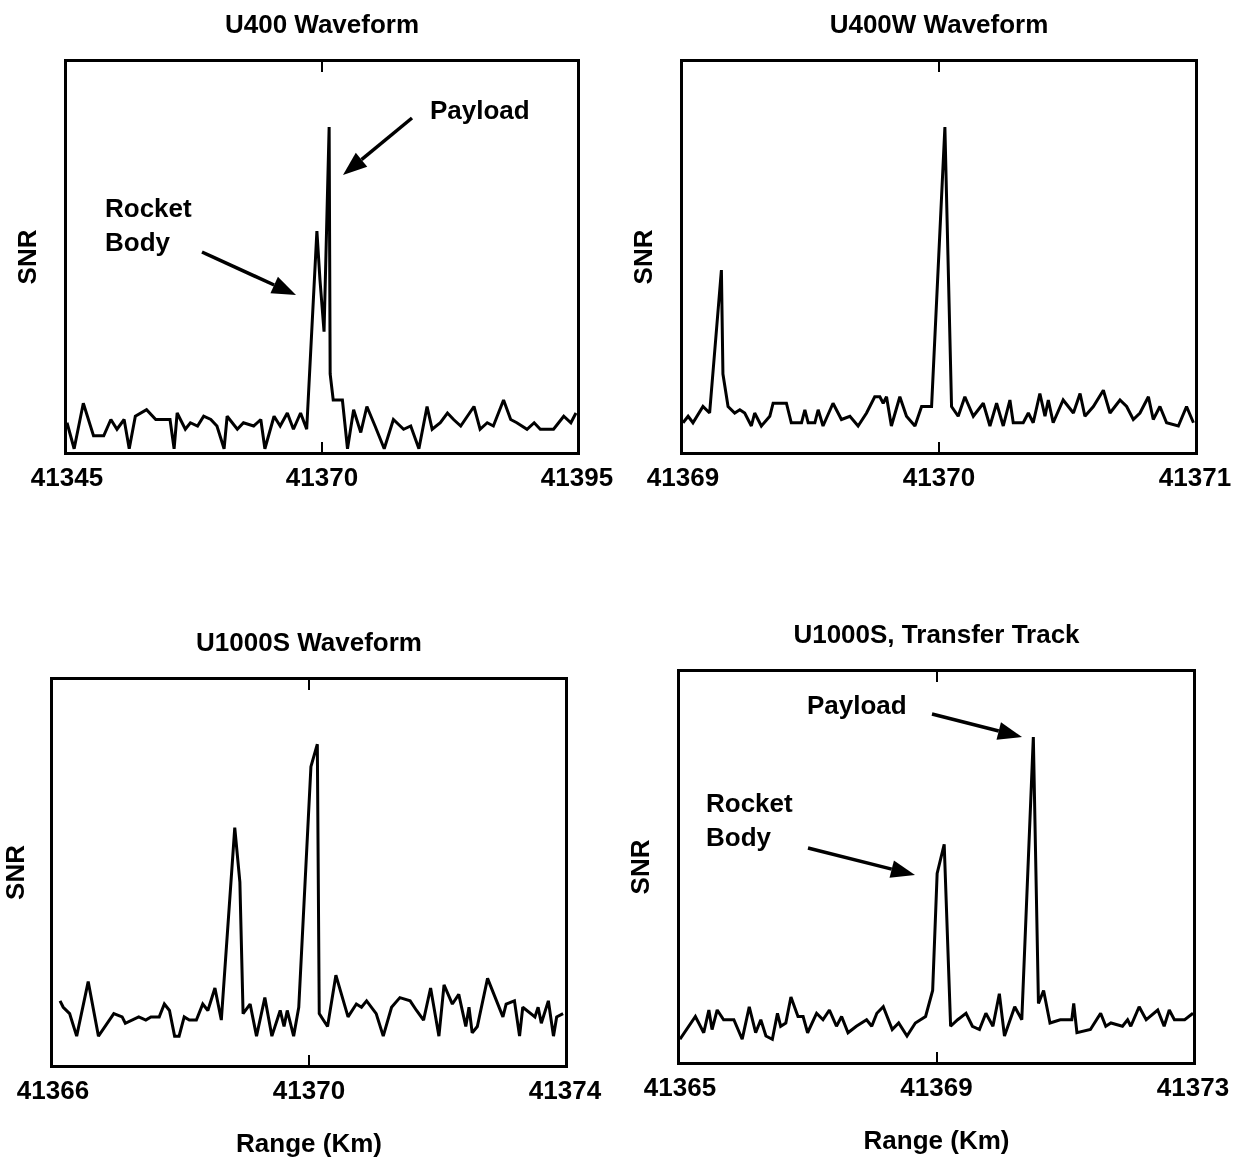  Describe the element at coordinates (1193, 1087) in the screenshot. I see `x-tick-label: 41373` at that location.